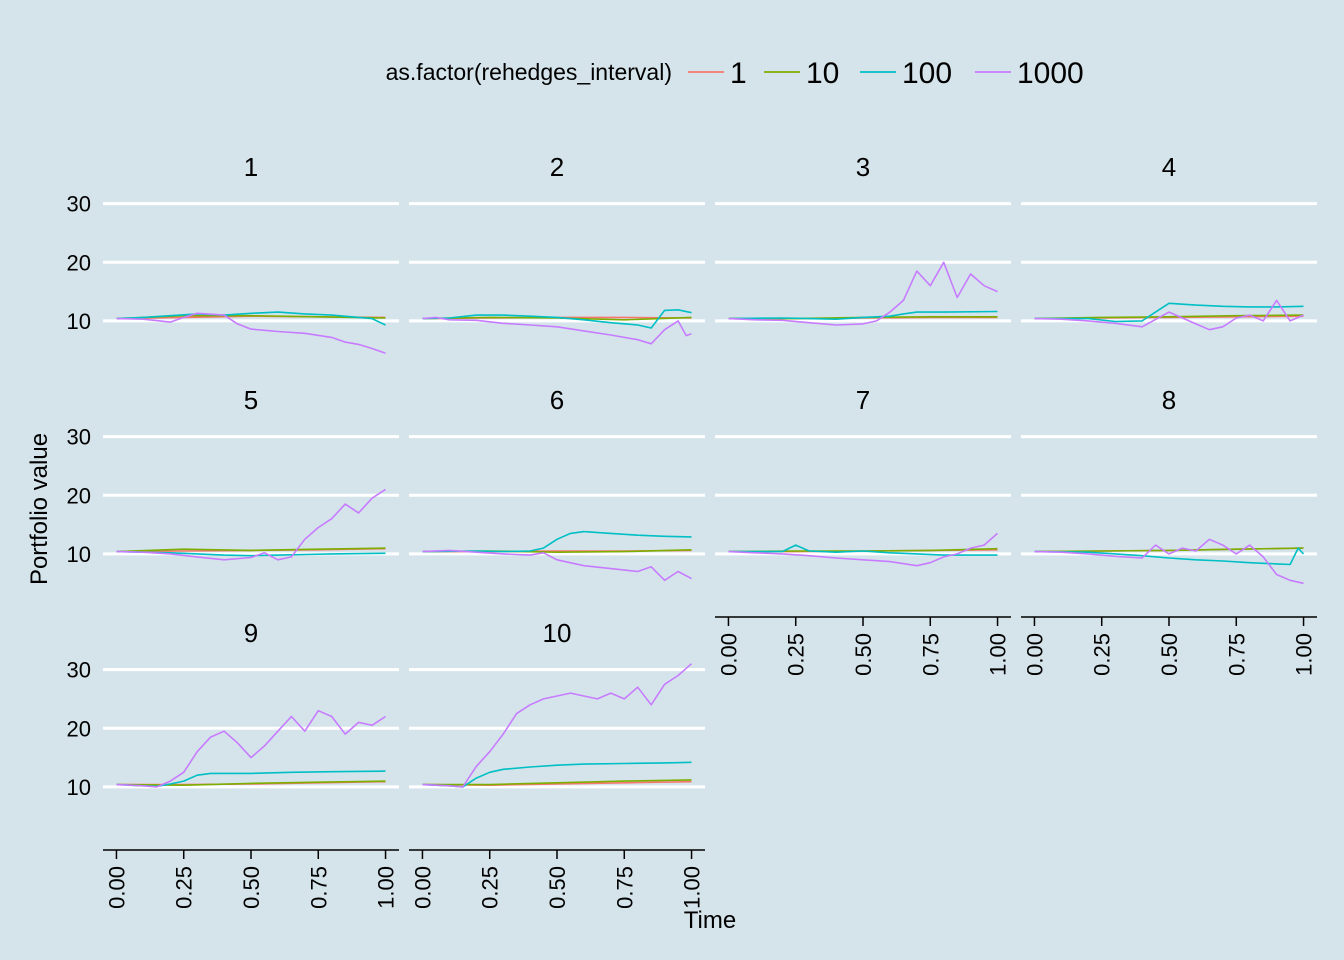 Image resolution: width=1344 pixels, height=960 pixels. Describe the element at coordinates (863, 530) in the screenshot. I see `facet-panel-7: 7 0.00 0.25 0.50 0.75 1.00` at that location.